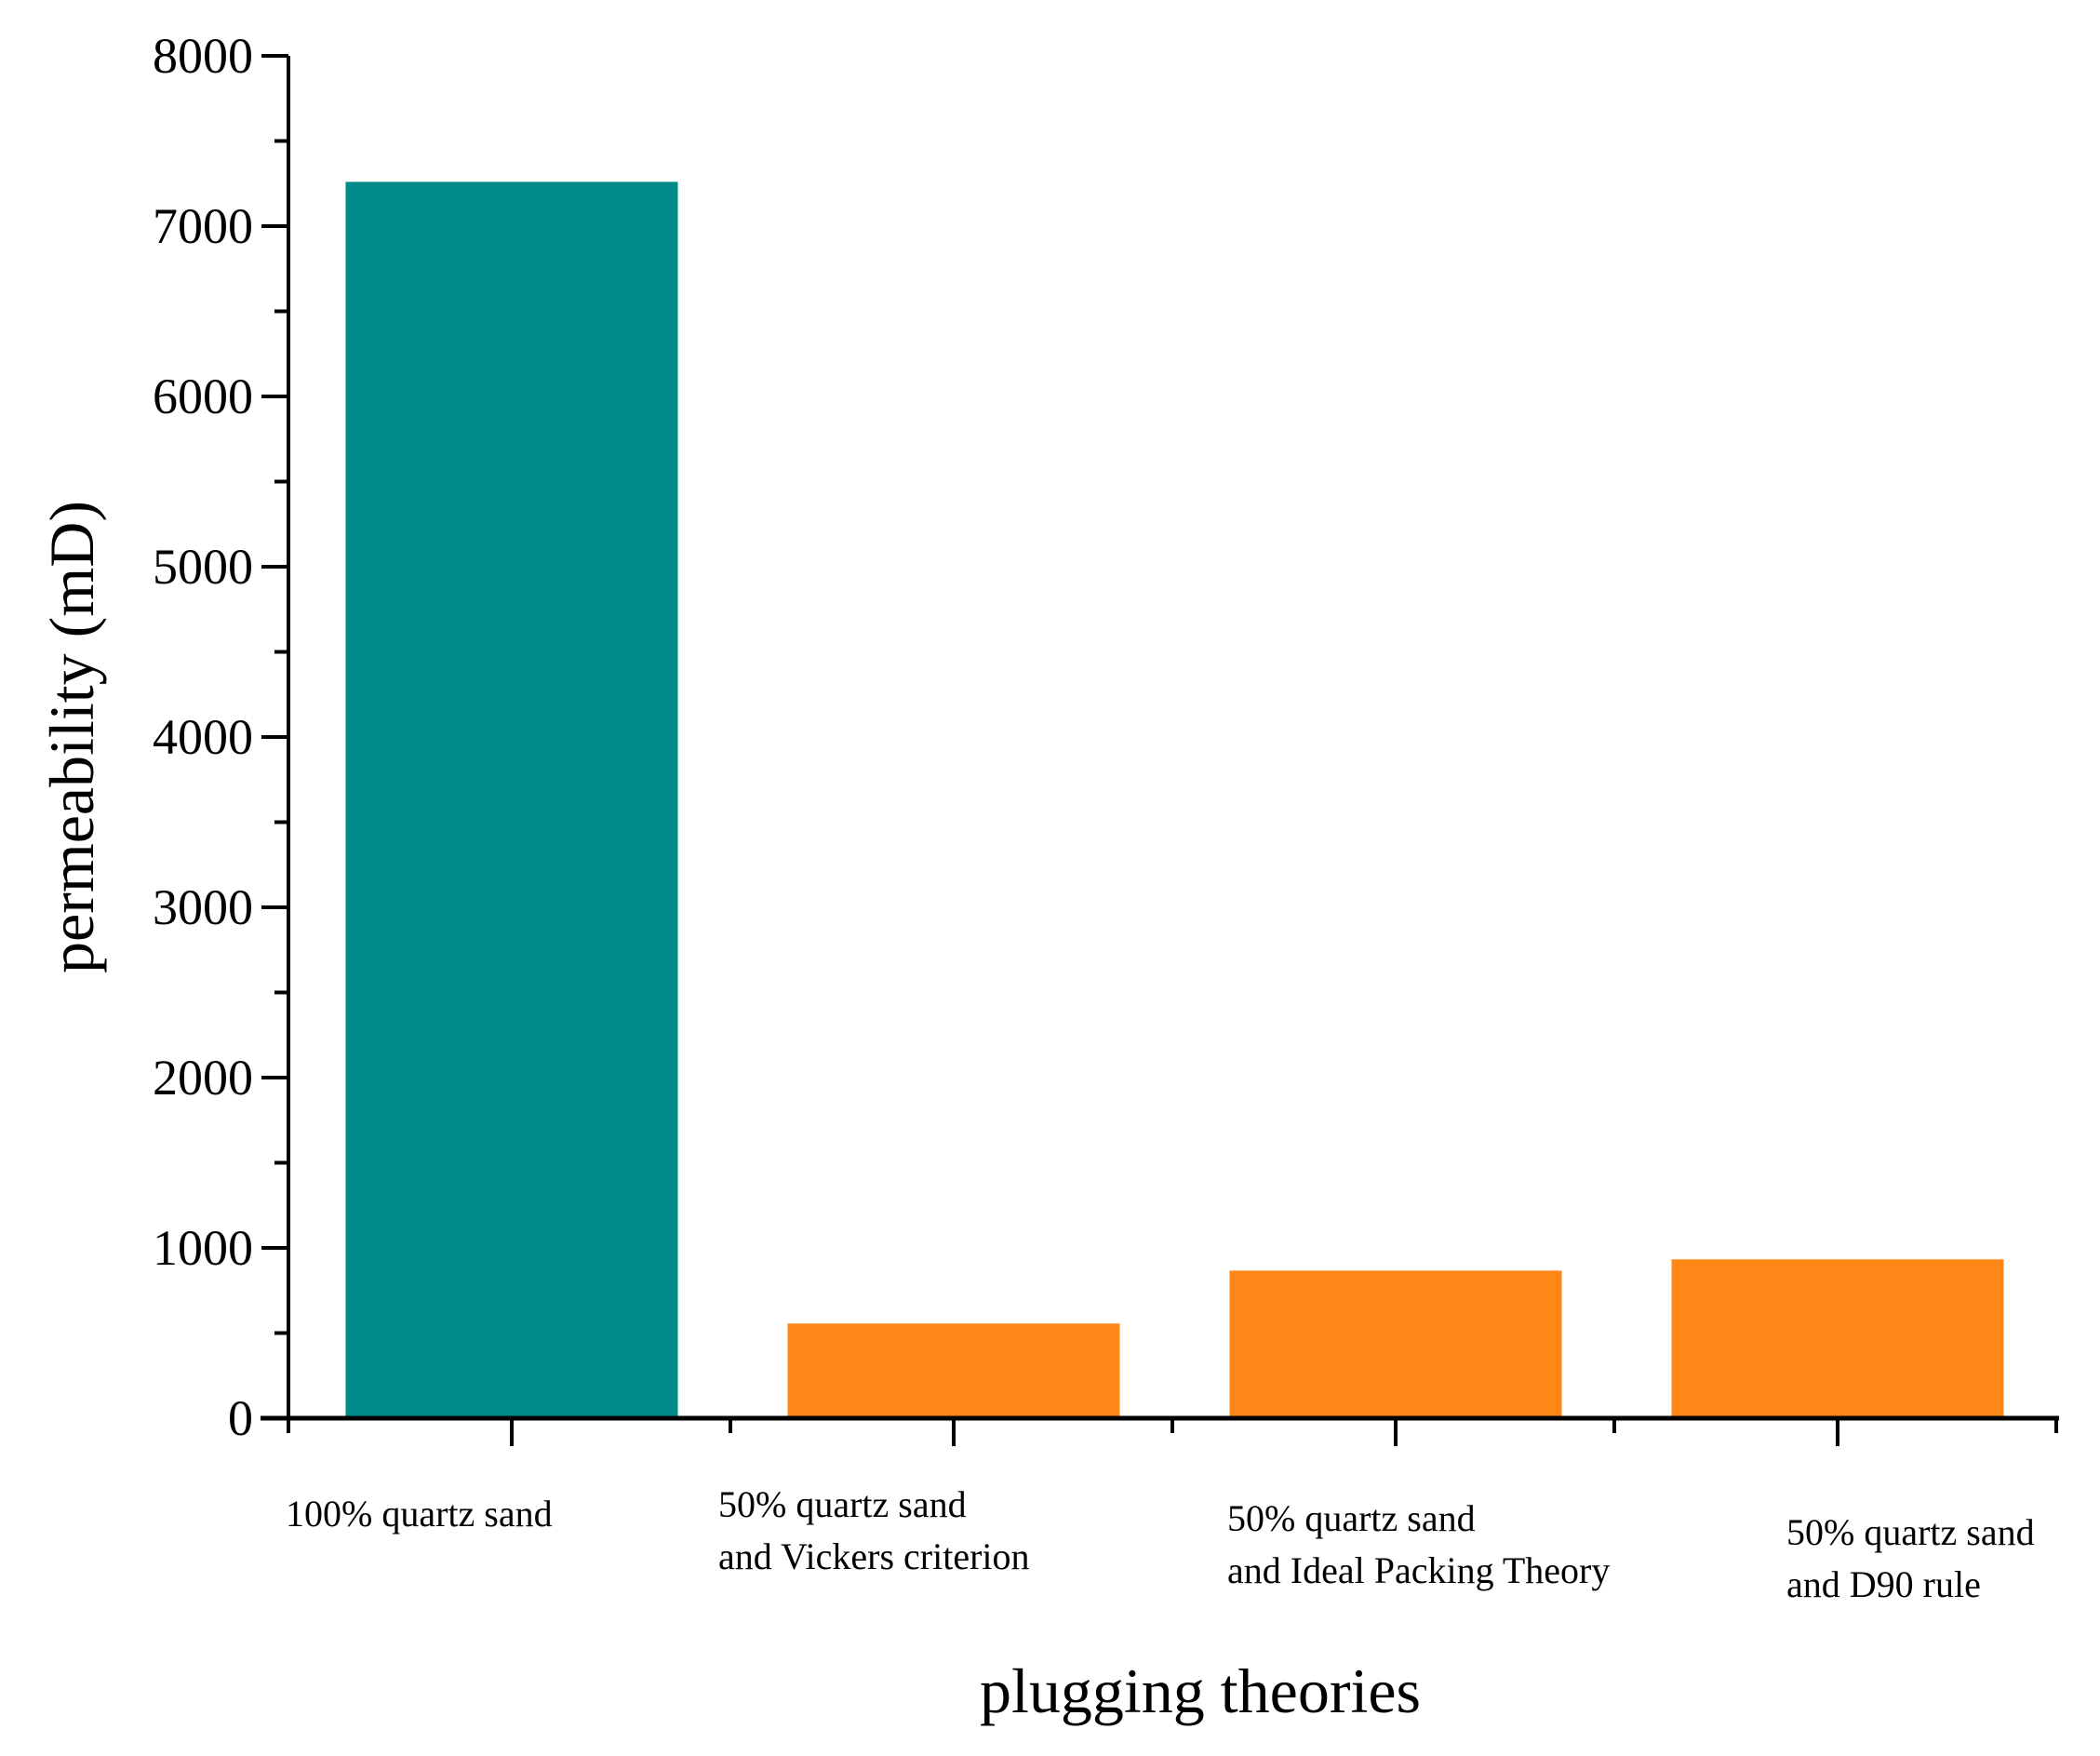 This screenshot has height=1756, width=2100. I want to click on x-tick-label: 50% quartz sand and Ideal Packing Theory, so click(1418, 1544).